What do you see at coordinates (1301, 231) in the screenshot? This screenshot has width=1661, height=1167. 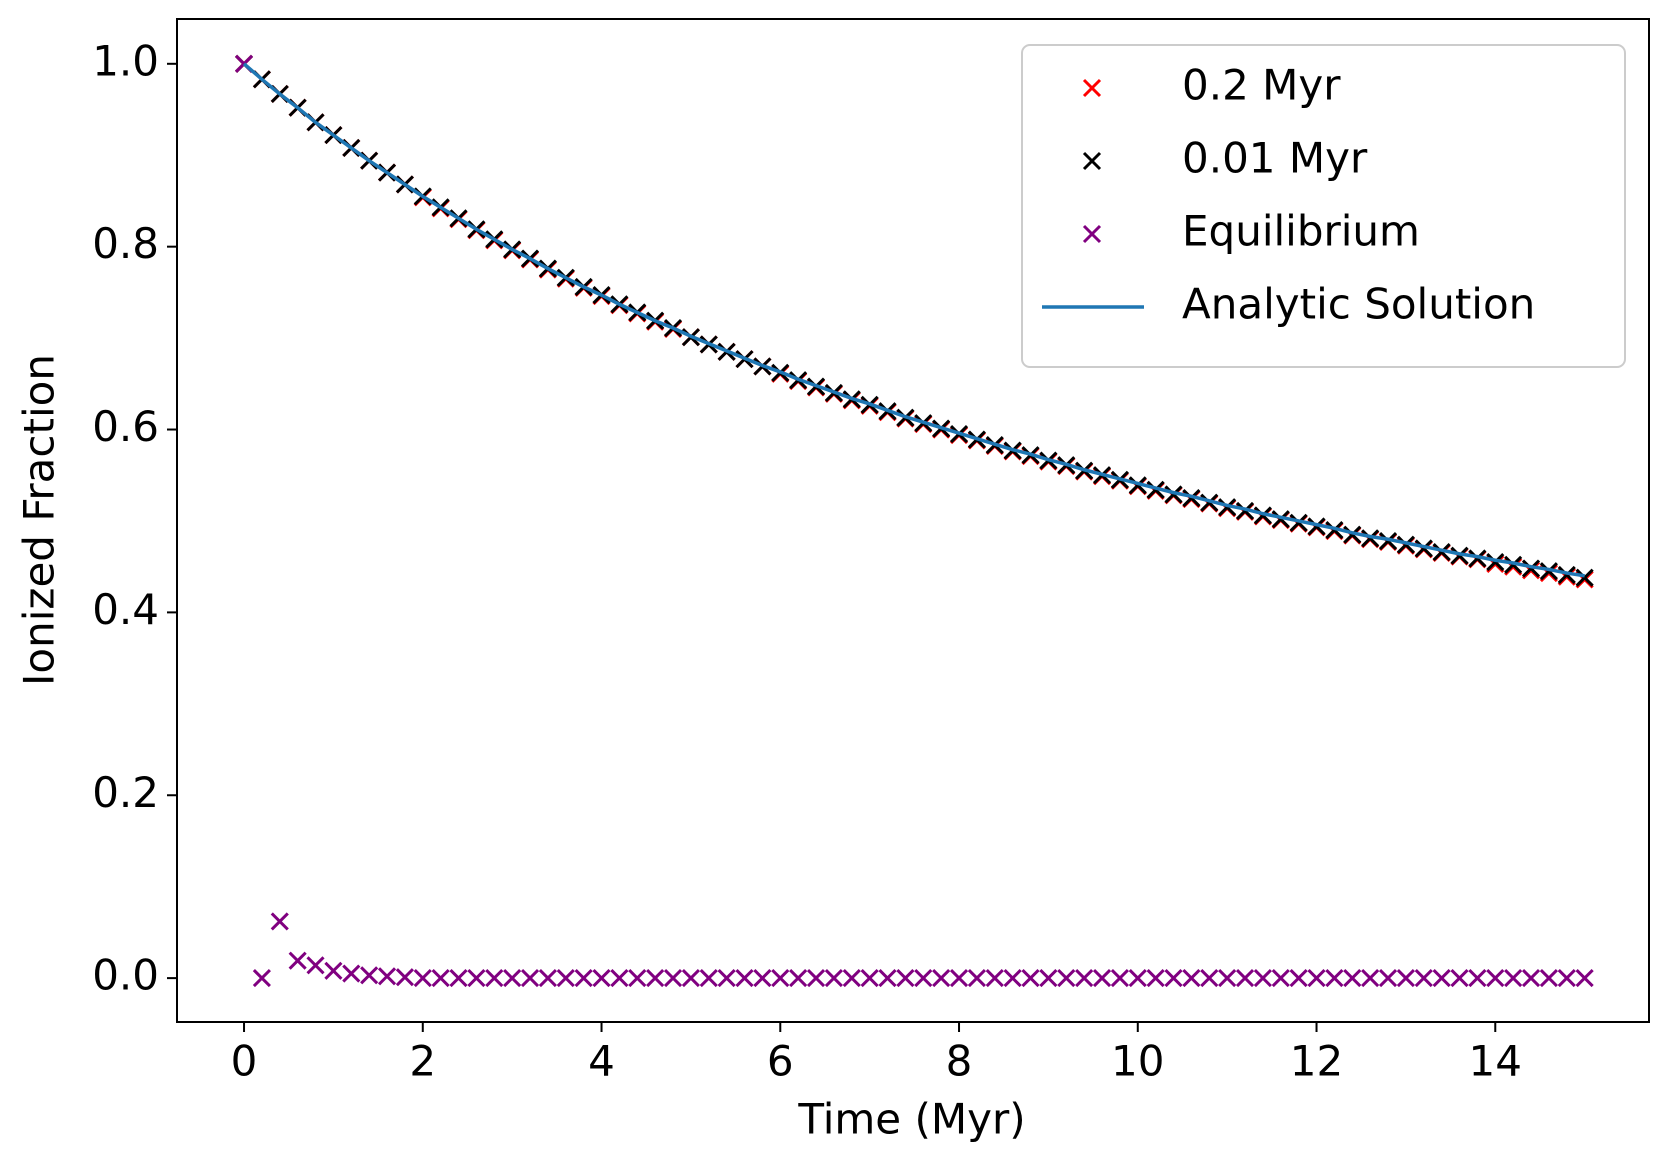 I see `legend-label: Equilibrium` at bounding box center [1301, 231].